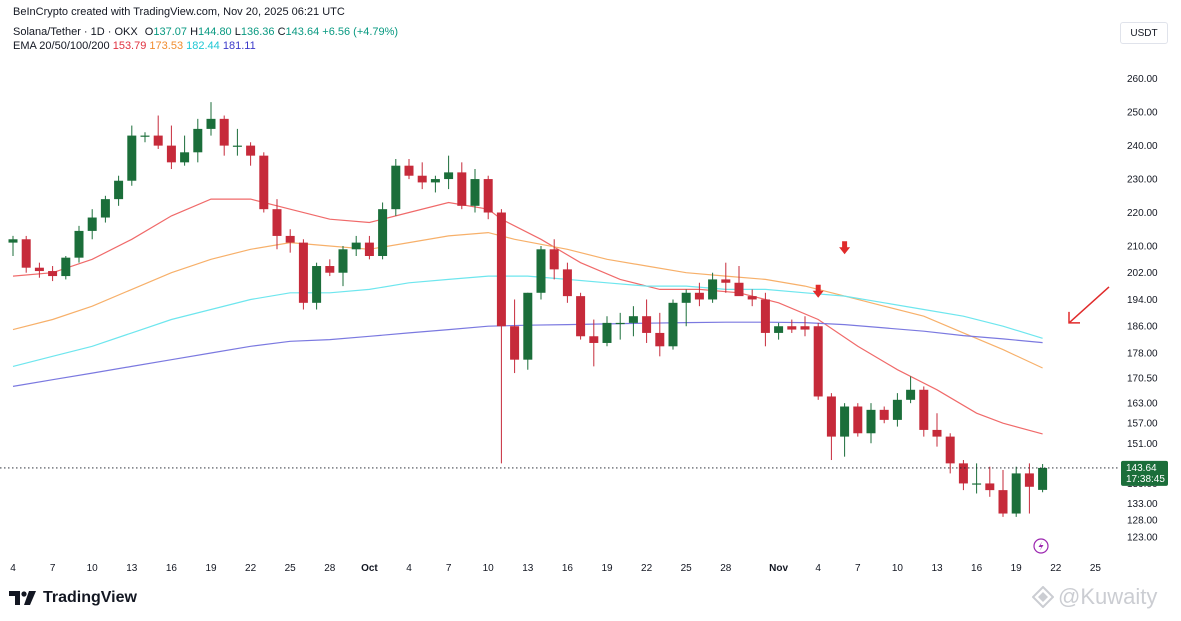 The image size is (1181, 621). Describe the element at coordinates (302, 32) in the screenshot. I see `close-value: 143.64` at that location.